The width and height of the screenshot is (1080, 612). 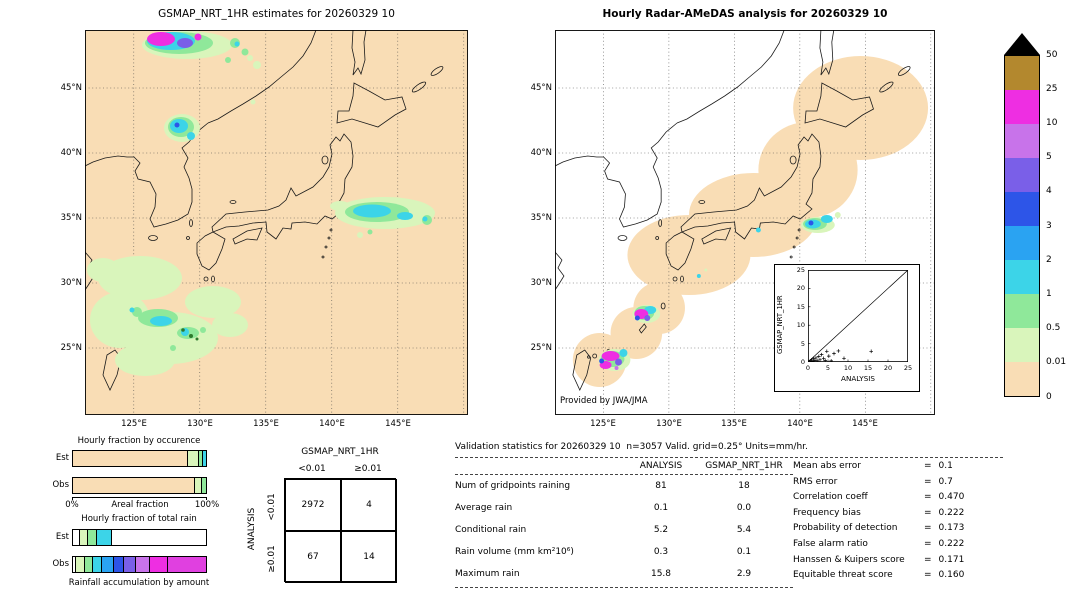 I want to click on stats-gsmap-value: 5.4, so click(x=744, y=530).